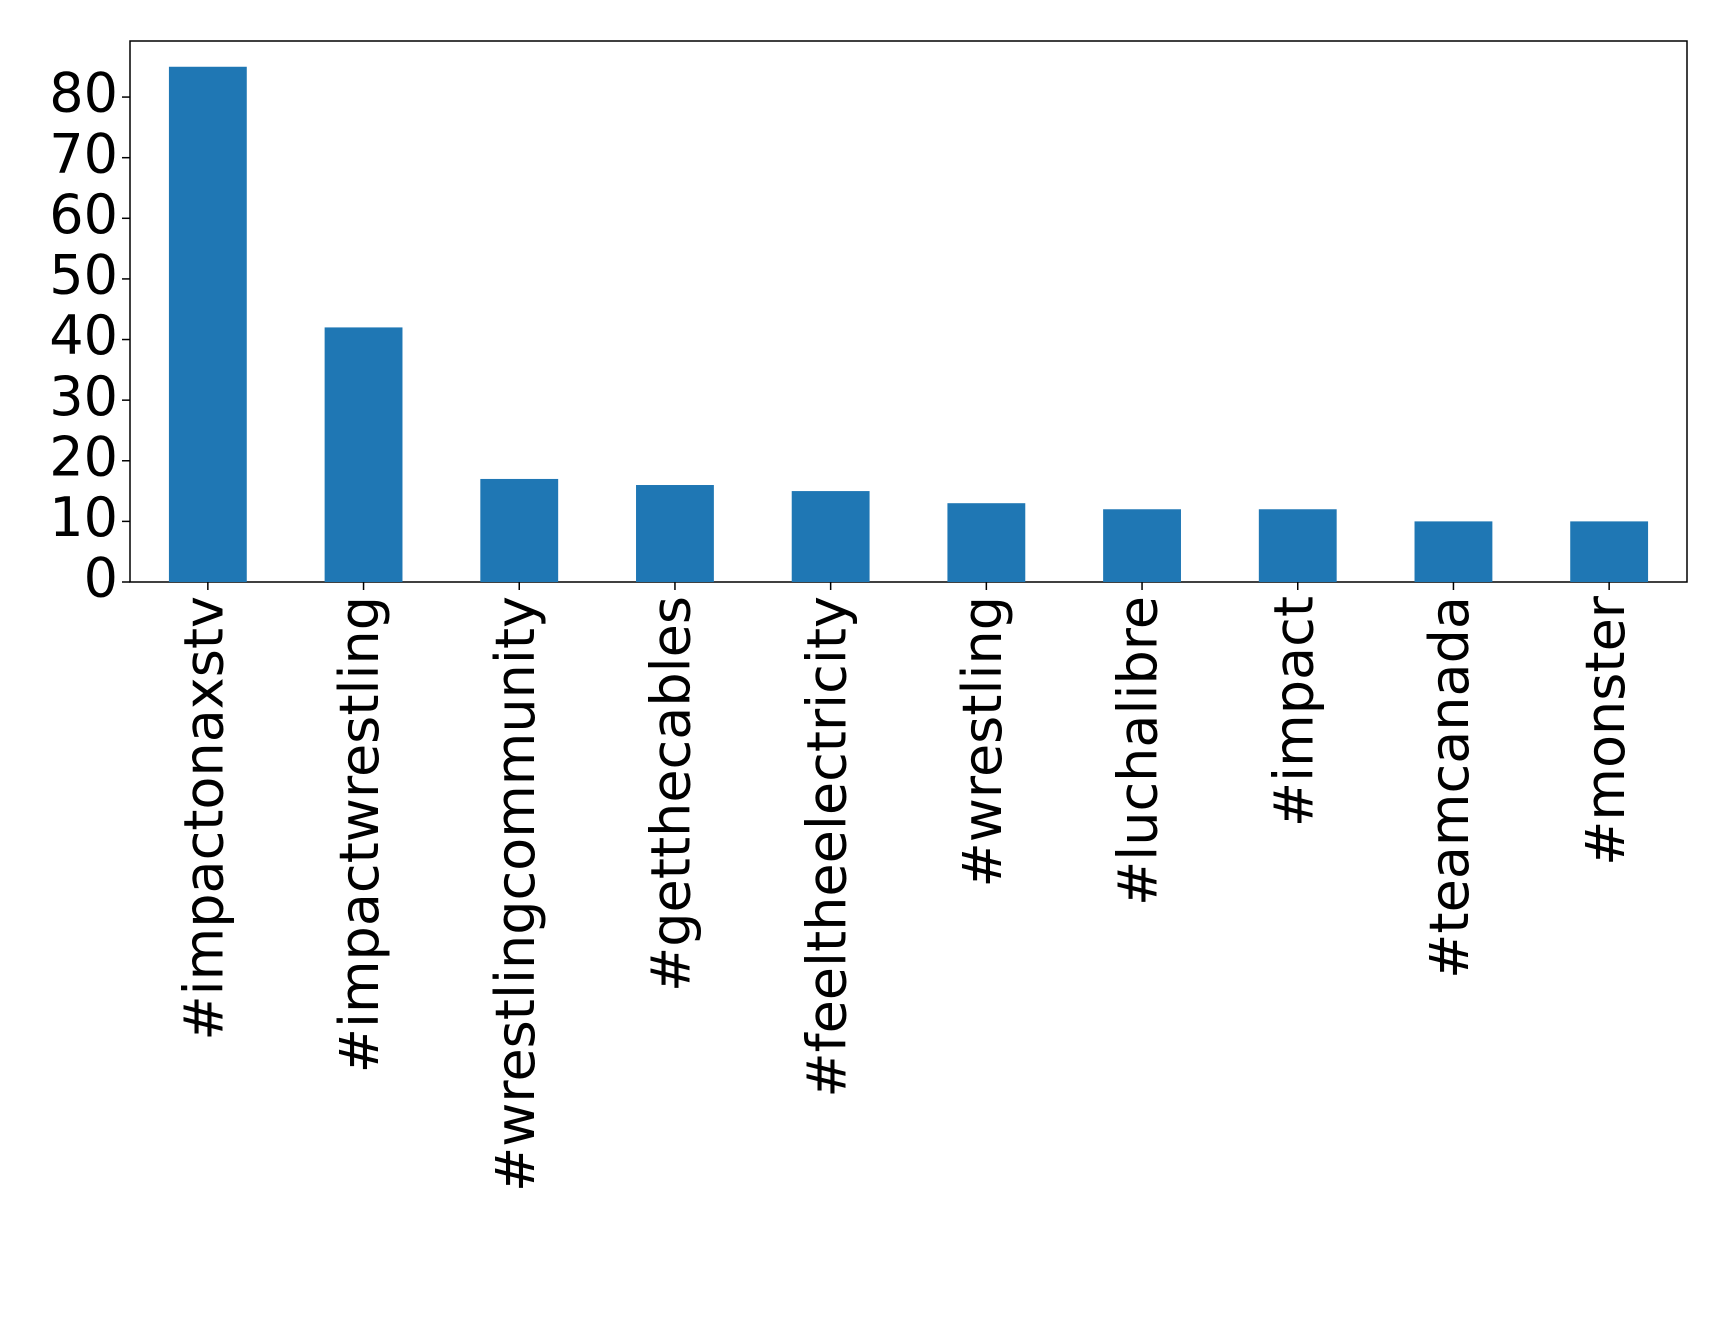  What do you see at coordinates (83, 153) in the screenshot?
I see `y-tick-label: 70` at bounding box center [83, 153].